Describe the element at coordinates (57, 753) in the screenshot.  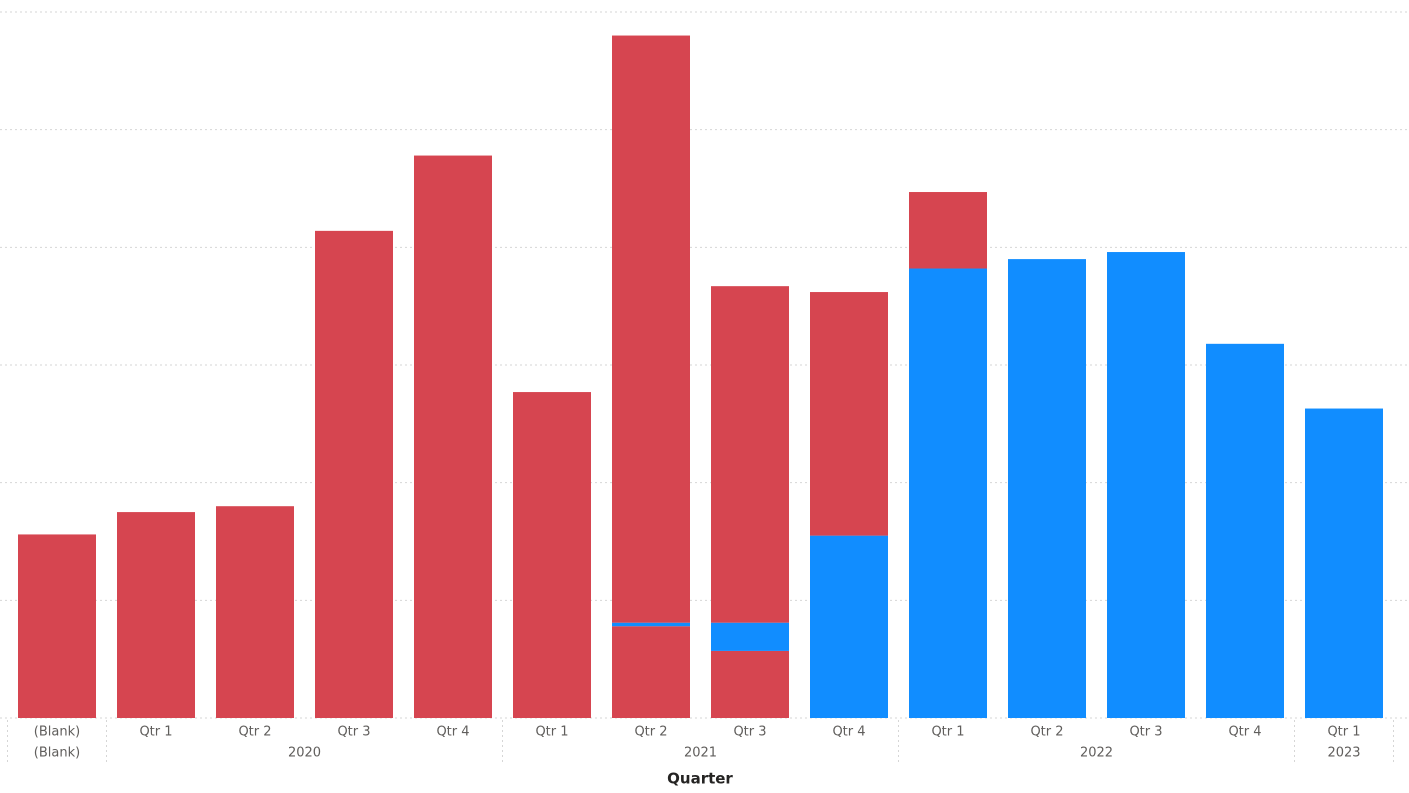
I see `group-label: (Blank)` at that location.